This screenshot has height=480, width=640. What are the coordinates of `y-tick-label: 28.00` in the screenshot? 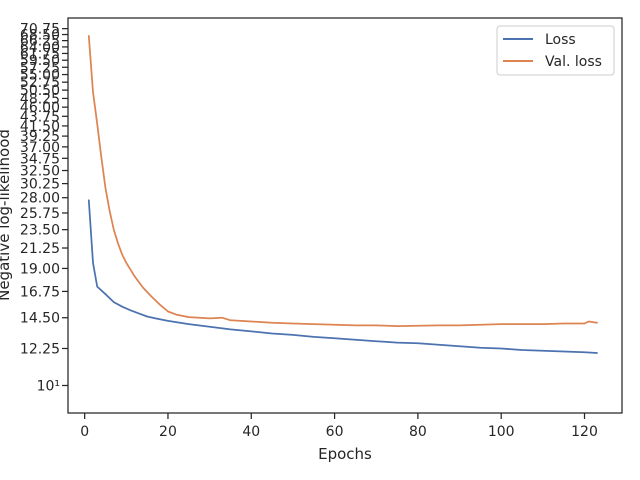 It's located at (40, 199).